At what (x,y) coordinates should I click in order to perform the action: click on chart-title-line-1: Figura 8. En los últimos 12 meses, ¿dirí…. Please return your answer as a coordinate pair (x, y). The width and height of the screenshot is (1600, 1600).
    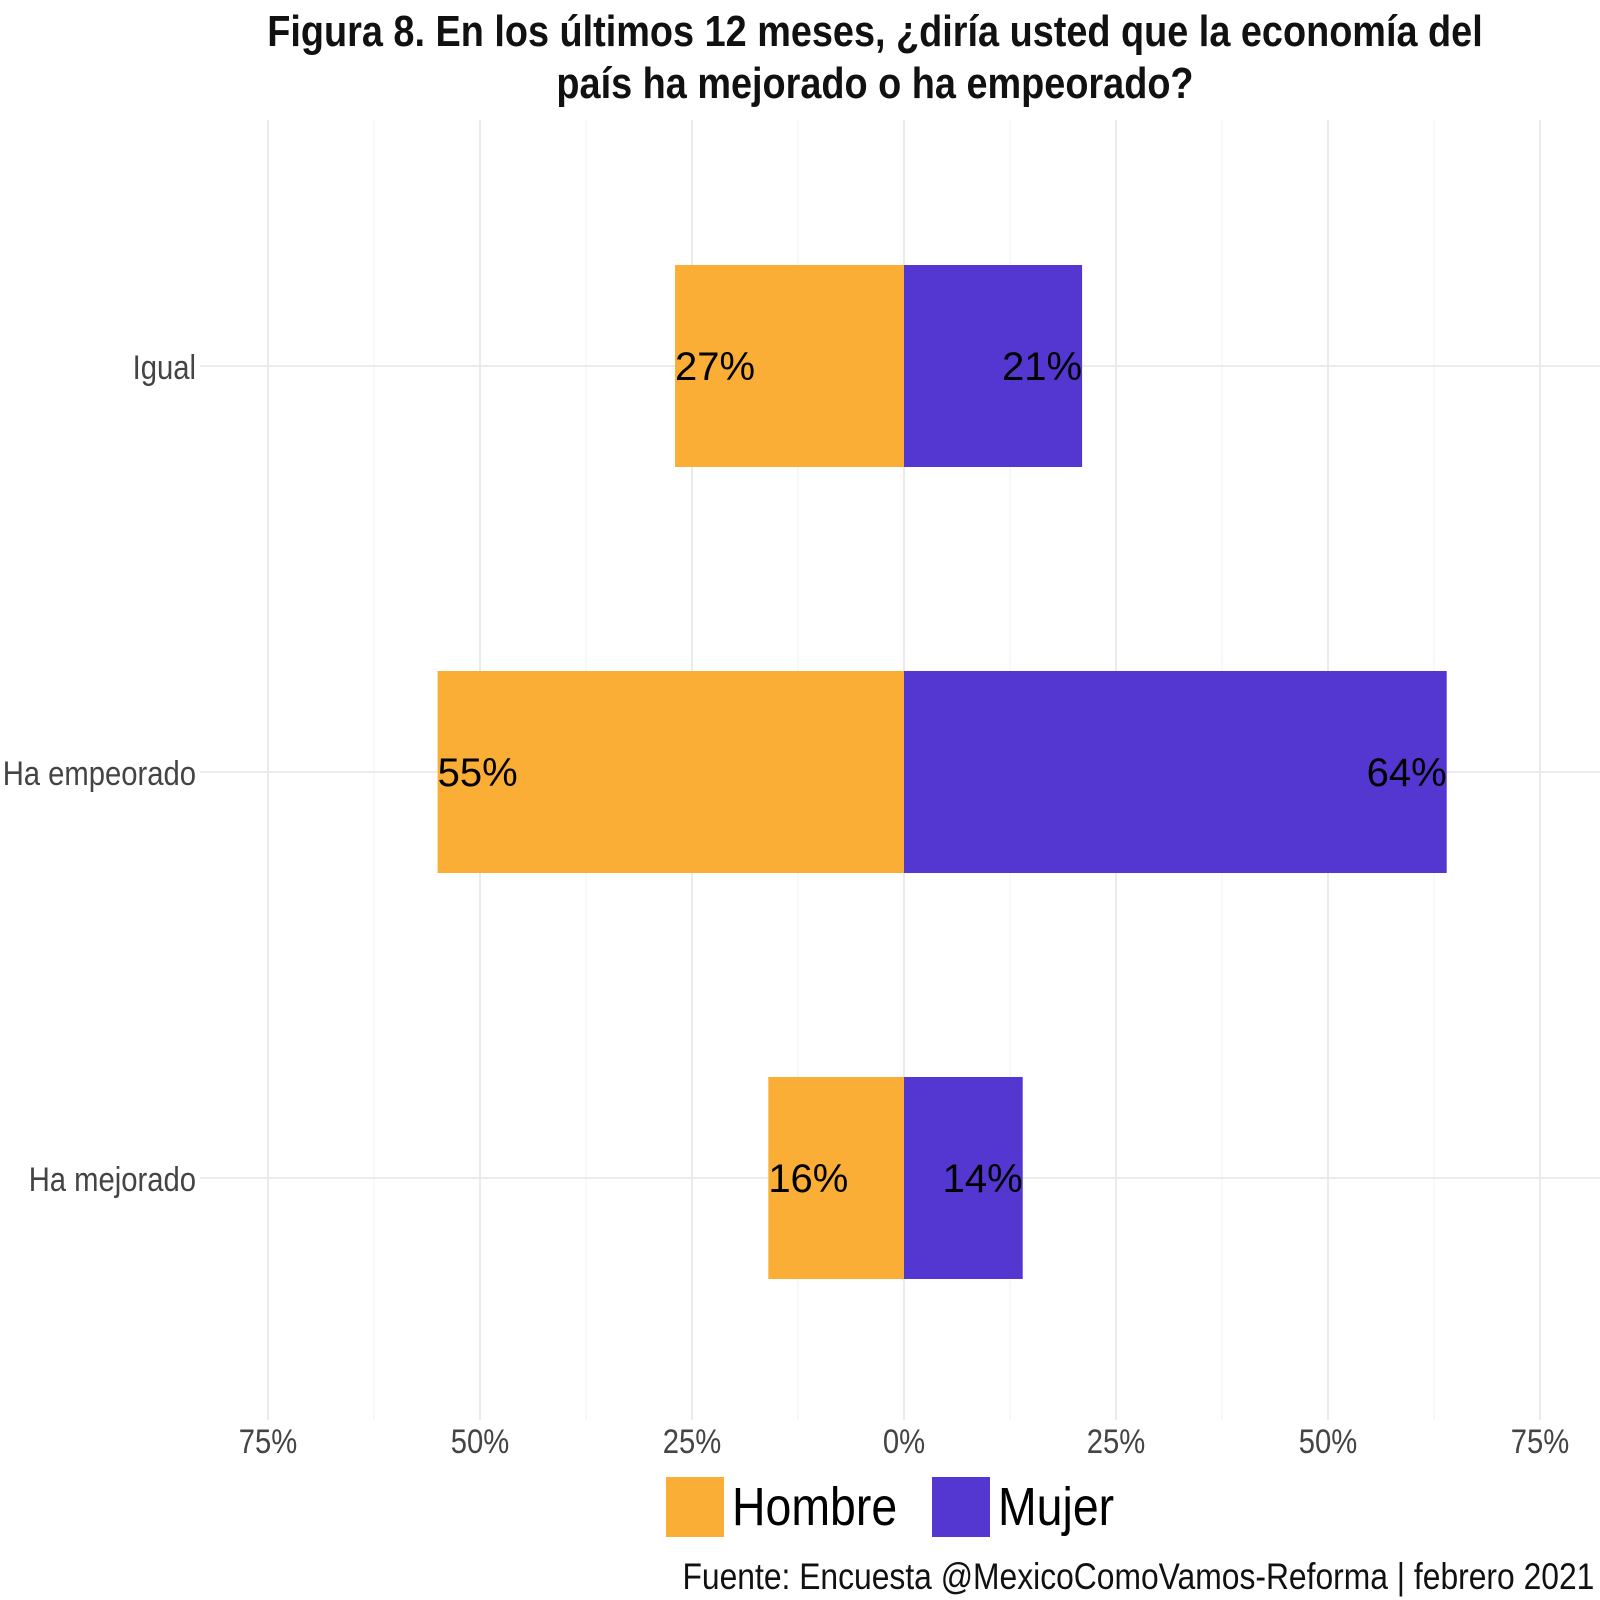
    Looking at the image, I should click on (875, 31).